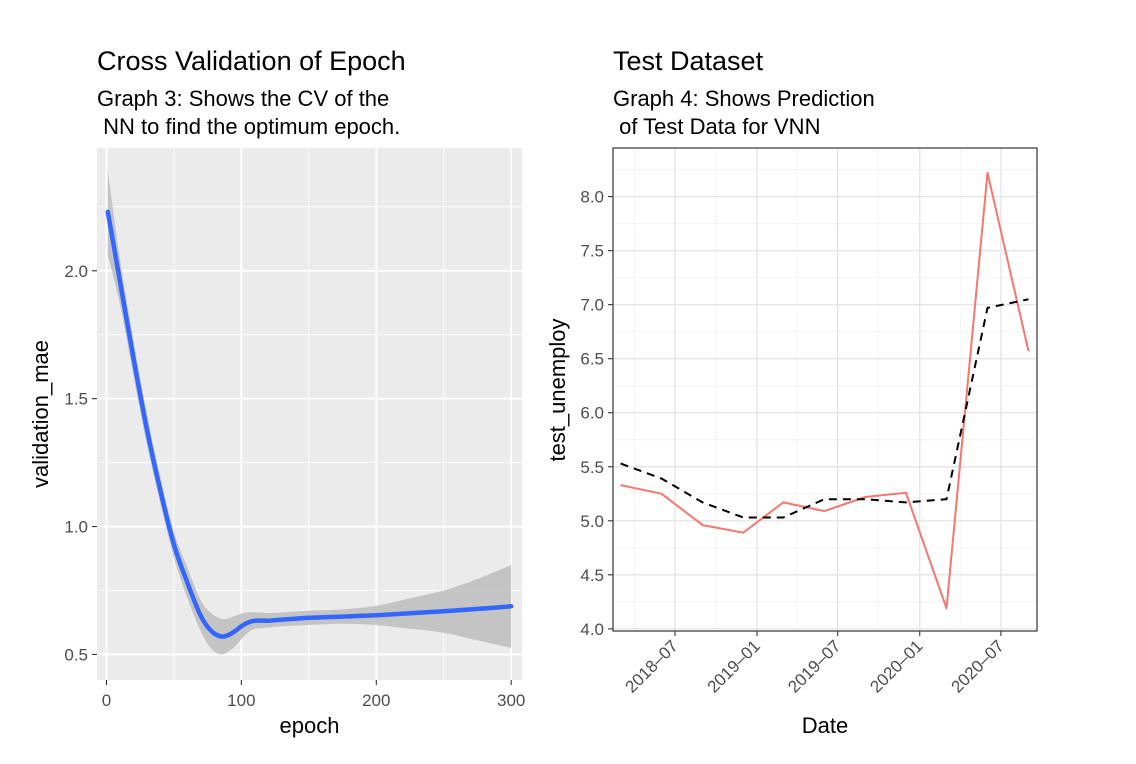  I want to click on cv-x-tick-label: 100, so click(241, 700).